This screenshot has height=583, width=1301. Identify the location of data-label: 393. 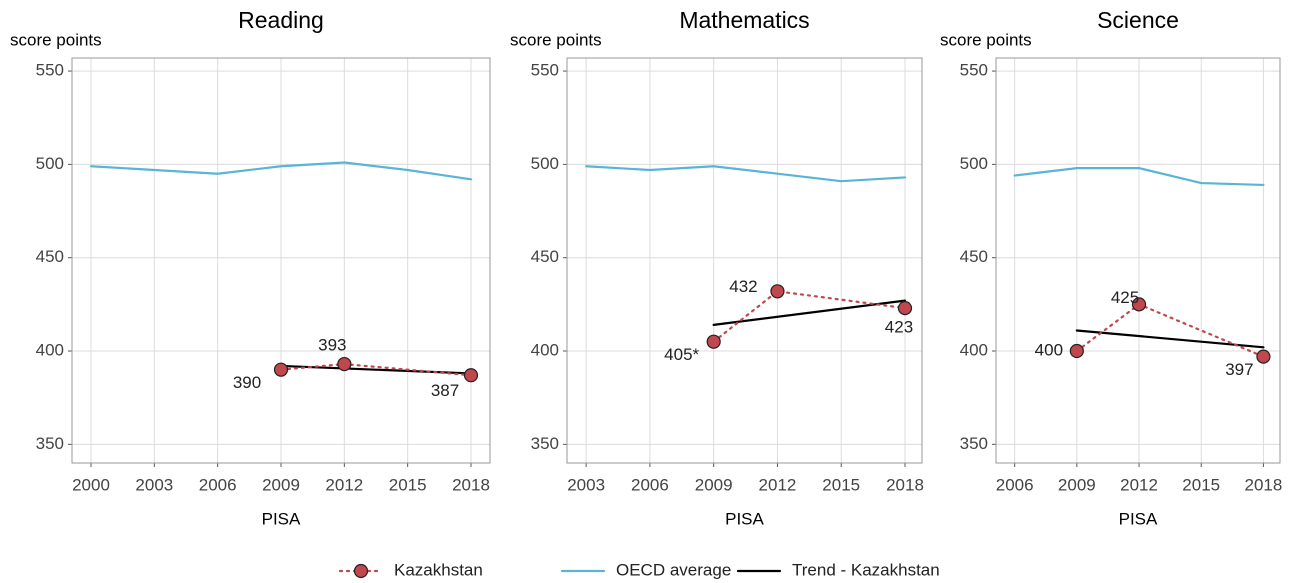
(332, 345).